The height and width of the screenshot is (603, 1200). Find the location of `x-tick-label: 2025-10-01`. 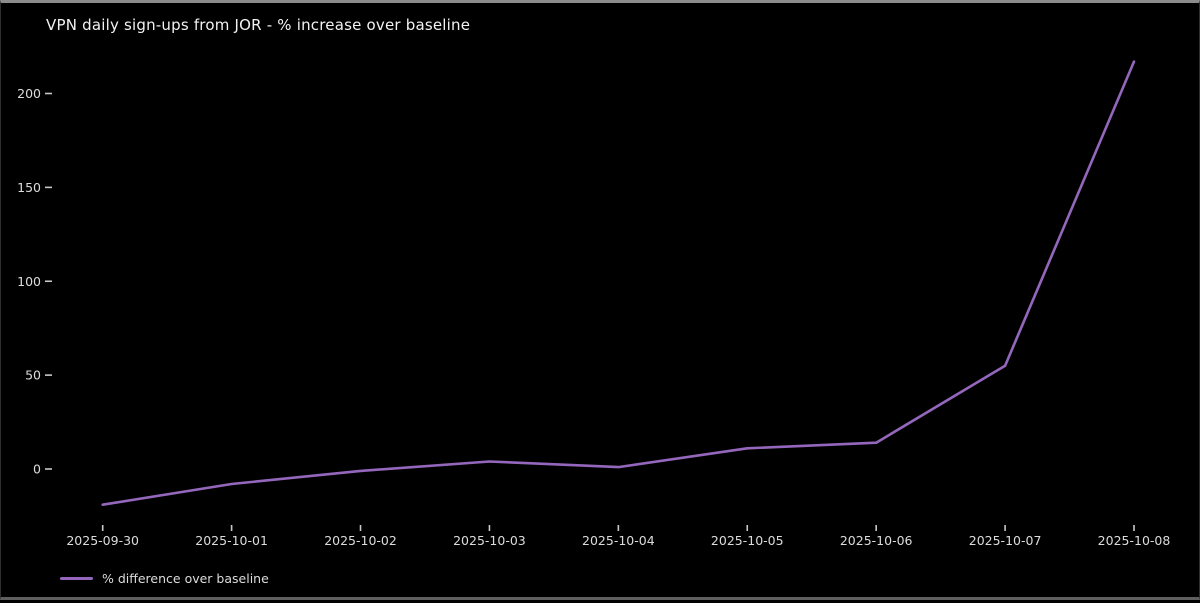

x-tick-label: 2025-10-01 is located at coordinates (231, 540).